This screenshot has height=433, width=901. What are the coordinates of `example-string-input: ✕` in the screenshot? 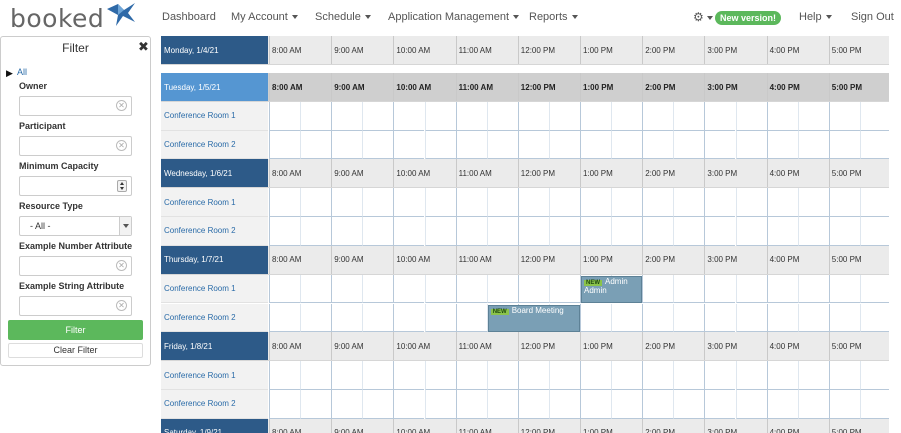 It's located at (75, 306).